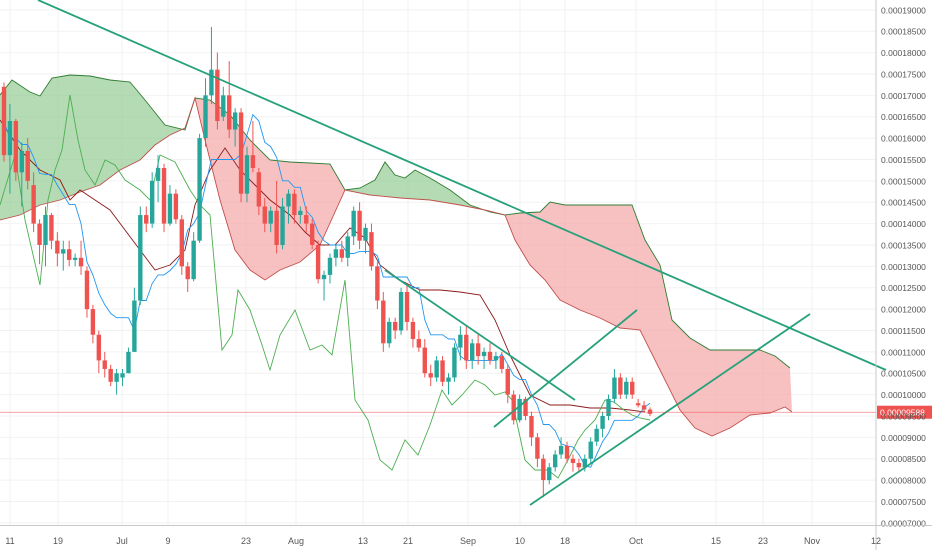 The width and height of the screenshot is (932, 555). What do you see at coordinates (167, 541) in the screenshot?
I see `time-tick-label: 9` at bounding box center [167, 541].